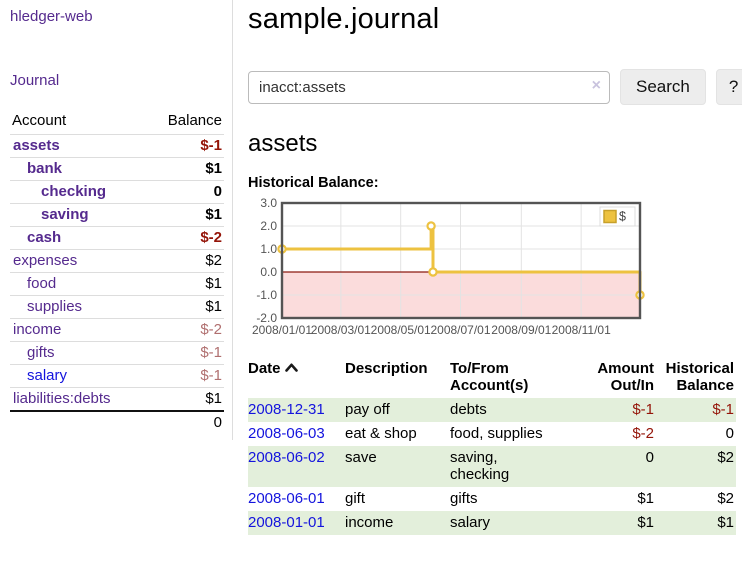 The height and width of the screenshot is (582, 742). What do you see at coordinates (45, 260) in the screenshot?
I see `account-link-expenses: expenses` at bounding box center [45, 260].